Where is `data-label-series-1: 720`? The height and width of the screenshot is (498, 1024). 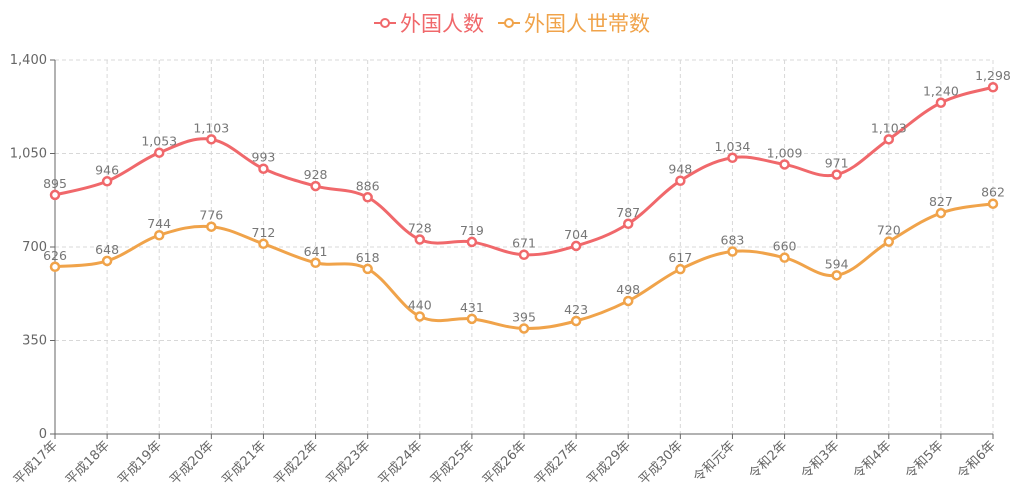
data-label-series-1: 720 is located at coordinates (889, 230).